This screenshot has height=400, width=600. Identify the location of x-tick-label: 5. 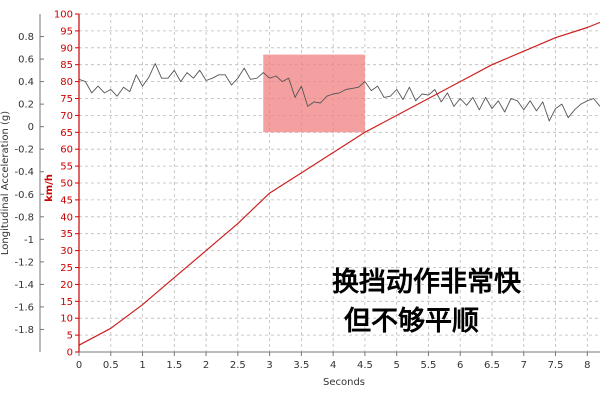
(396, 365).